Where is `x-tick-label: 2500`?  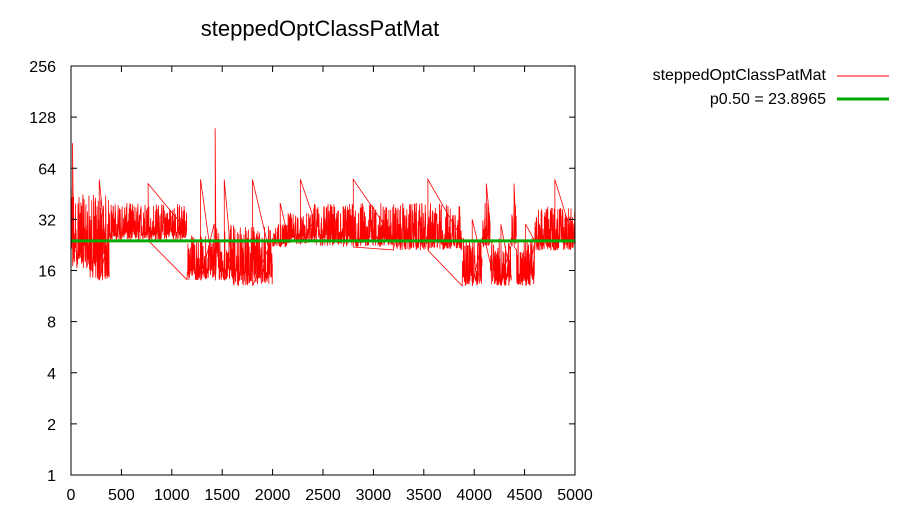
x-tick-label: 2500 is located at coordinates (323, 495).